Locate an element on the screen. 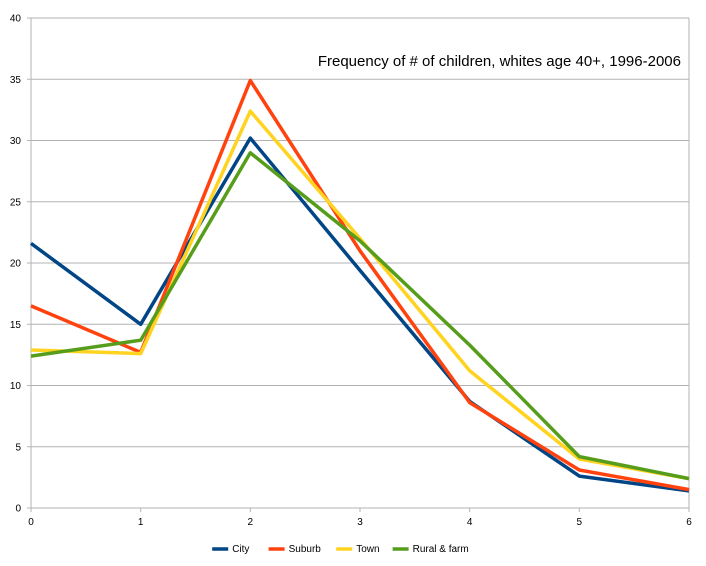  y-tick-label: 5 is located at coordinates (18, 447).